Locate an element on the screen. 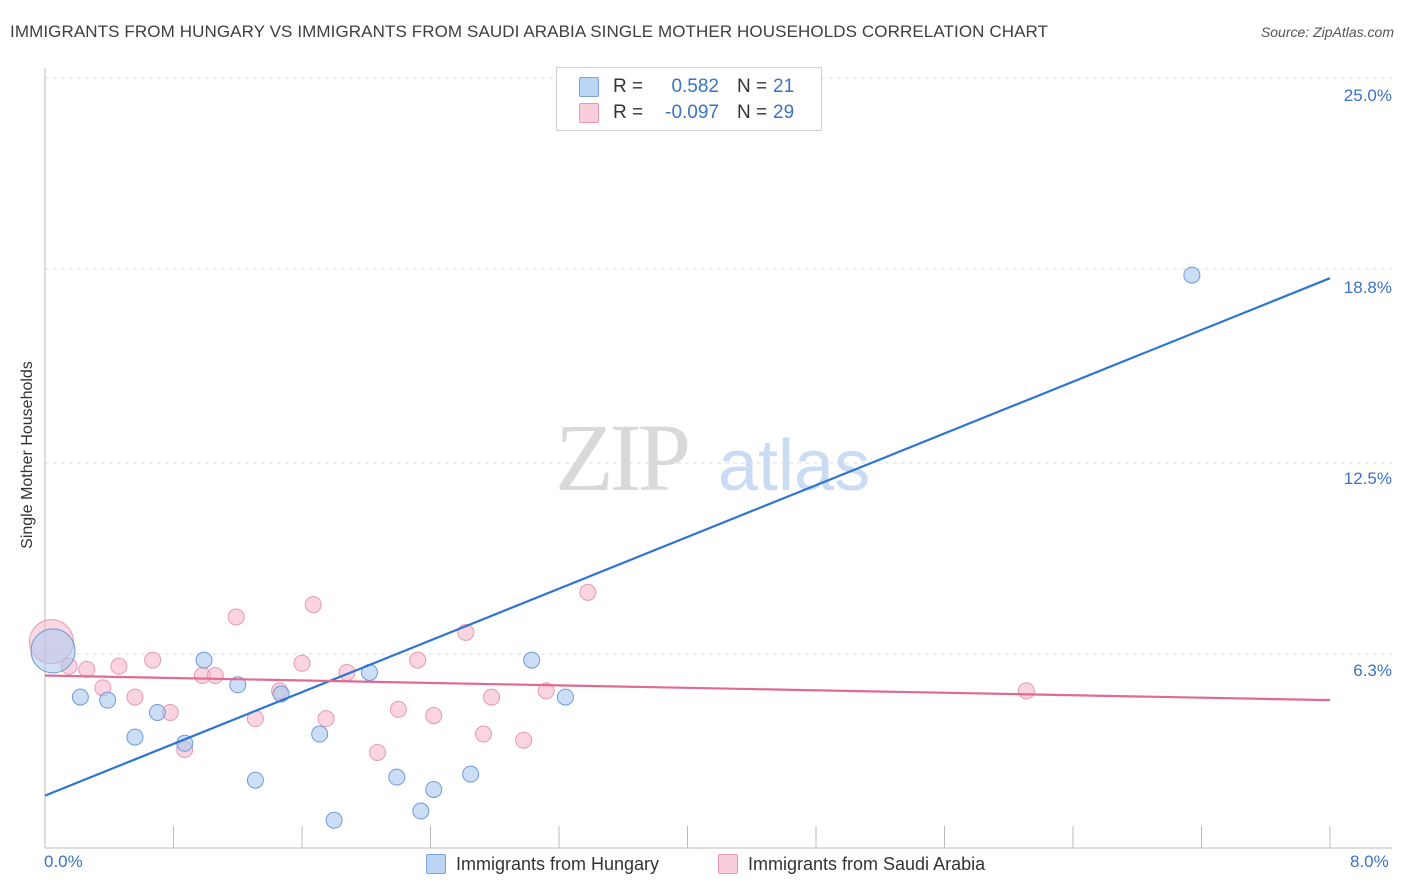  watermark-zip: ZIP is located at coordinates (621, 457).